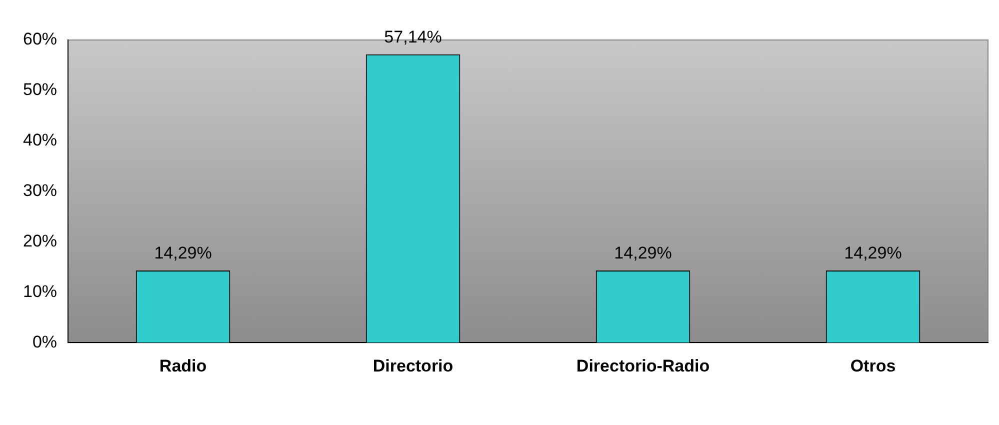  Describe the element at coordinates (40, 140) in the screenshot. I see `y-tick-label: 40%` at that location.